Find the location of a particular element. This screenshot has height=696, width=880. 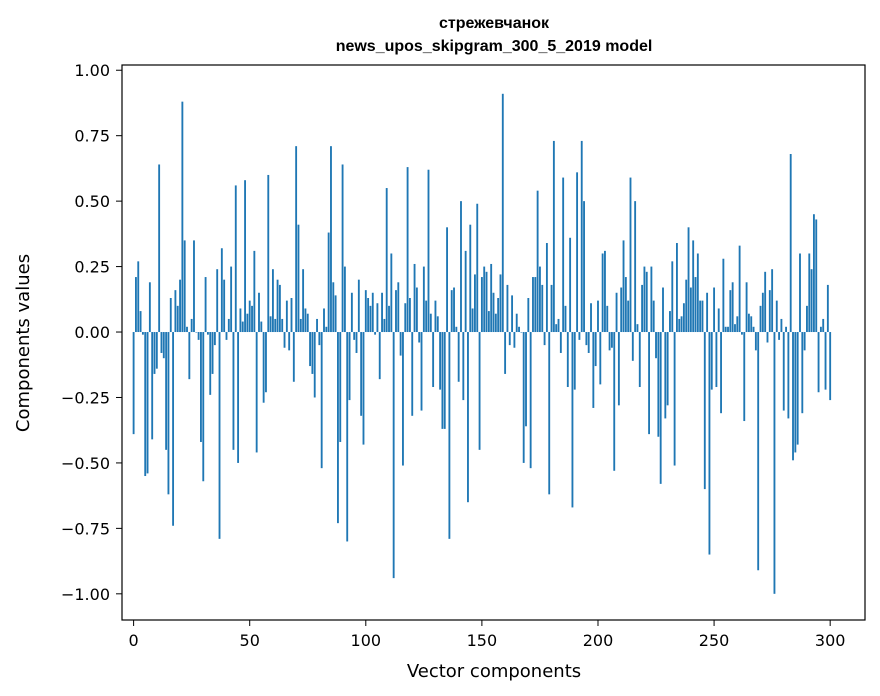

x-axis-ticks: 0 50 100 150 200 250 300 is located at coordinates (487, 635).